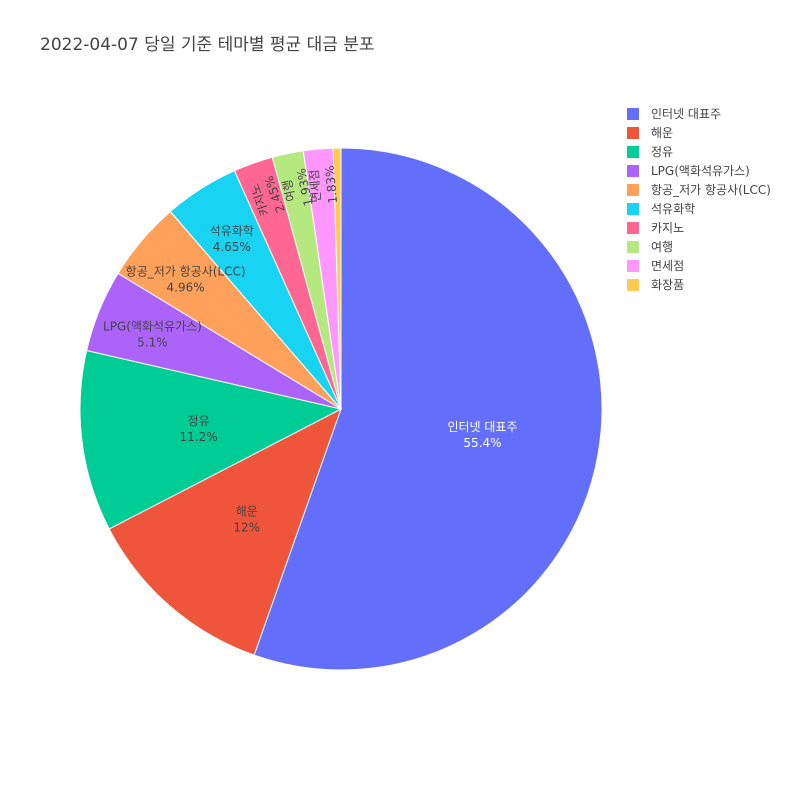 Image resolution: width=800 pixels, height=800 pixels. Describe the element at coordinates (152, 326) in the screenshot. I see `slice-category-label: LPG(액화석유가스)` at that location.